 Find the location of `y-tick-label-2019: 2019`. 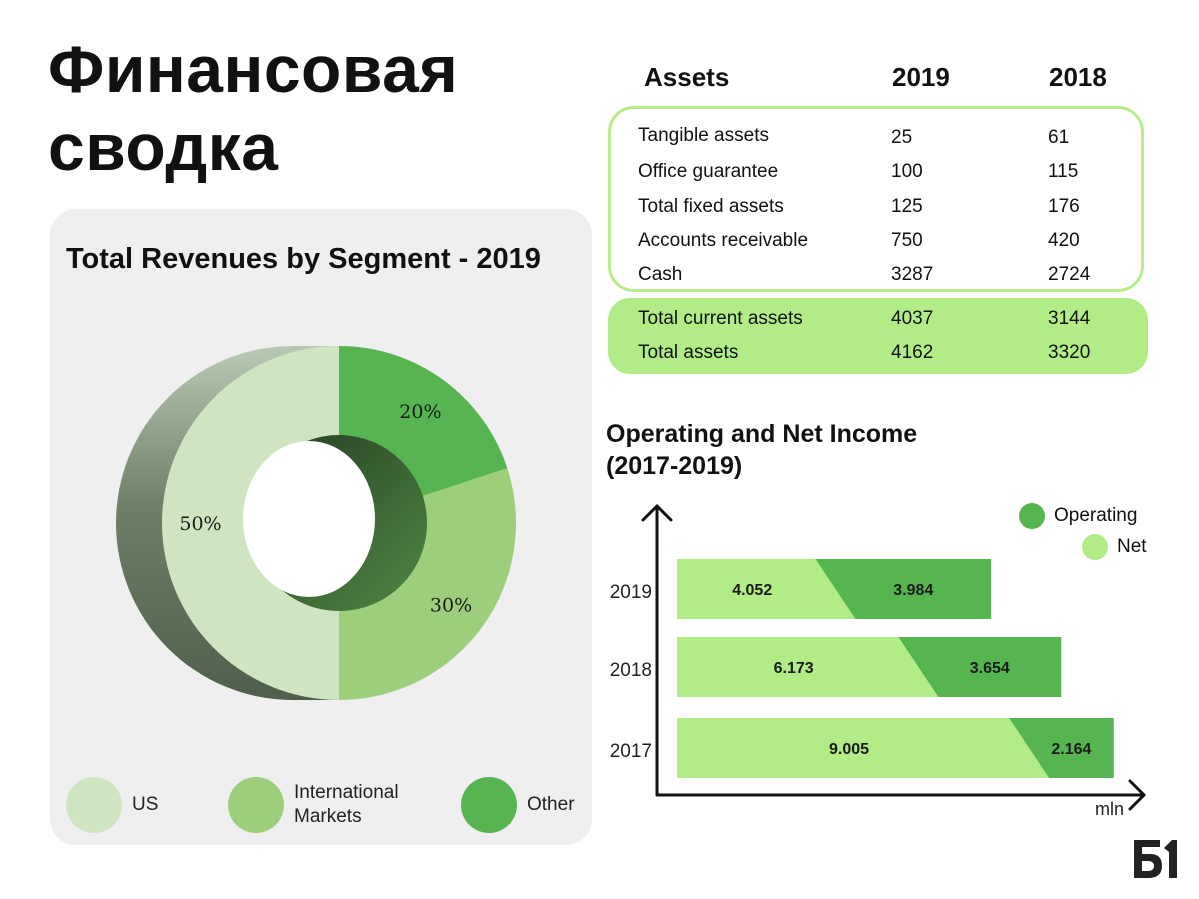

y-tick-label-2019: 2019 is located at coordinates (631, 592).